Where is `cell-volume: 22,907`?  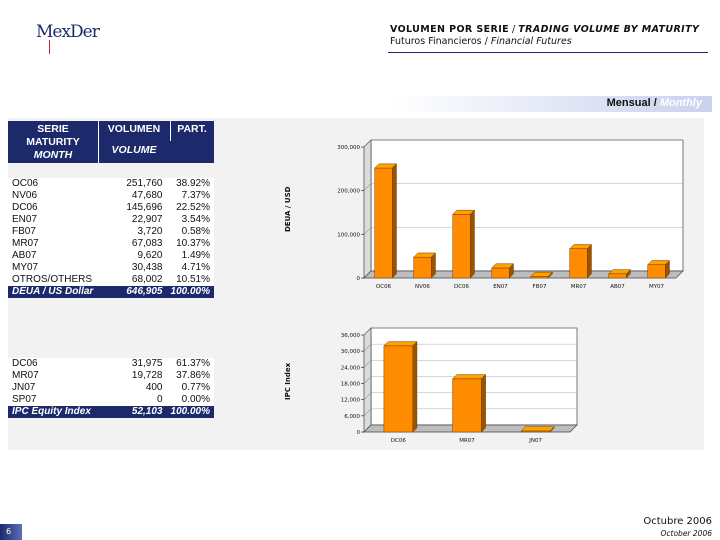 cell-volume: 22,907 is located at coordinates (133, 220).